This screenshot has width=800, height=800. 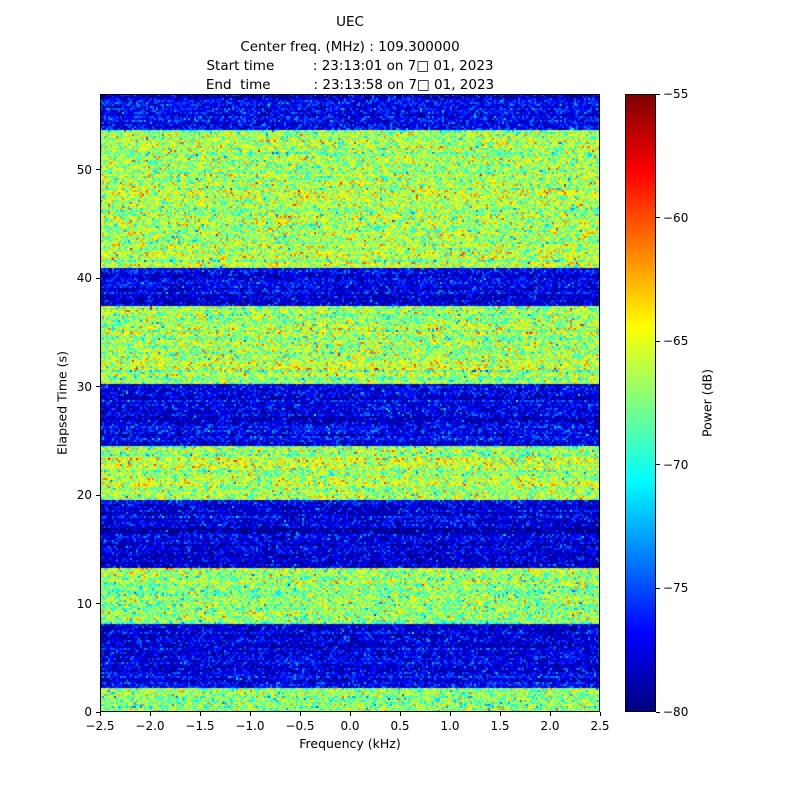 What do you see at coordinates (676, 217) in the screenshot?
I see `colorbar-tick-label: −60` at bounding box center [676, 217].